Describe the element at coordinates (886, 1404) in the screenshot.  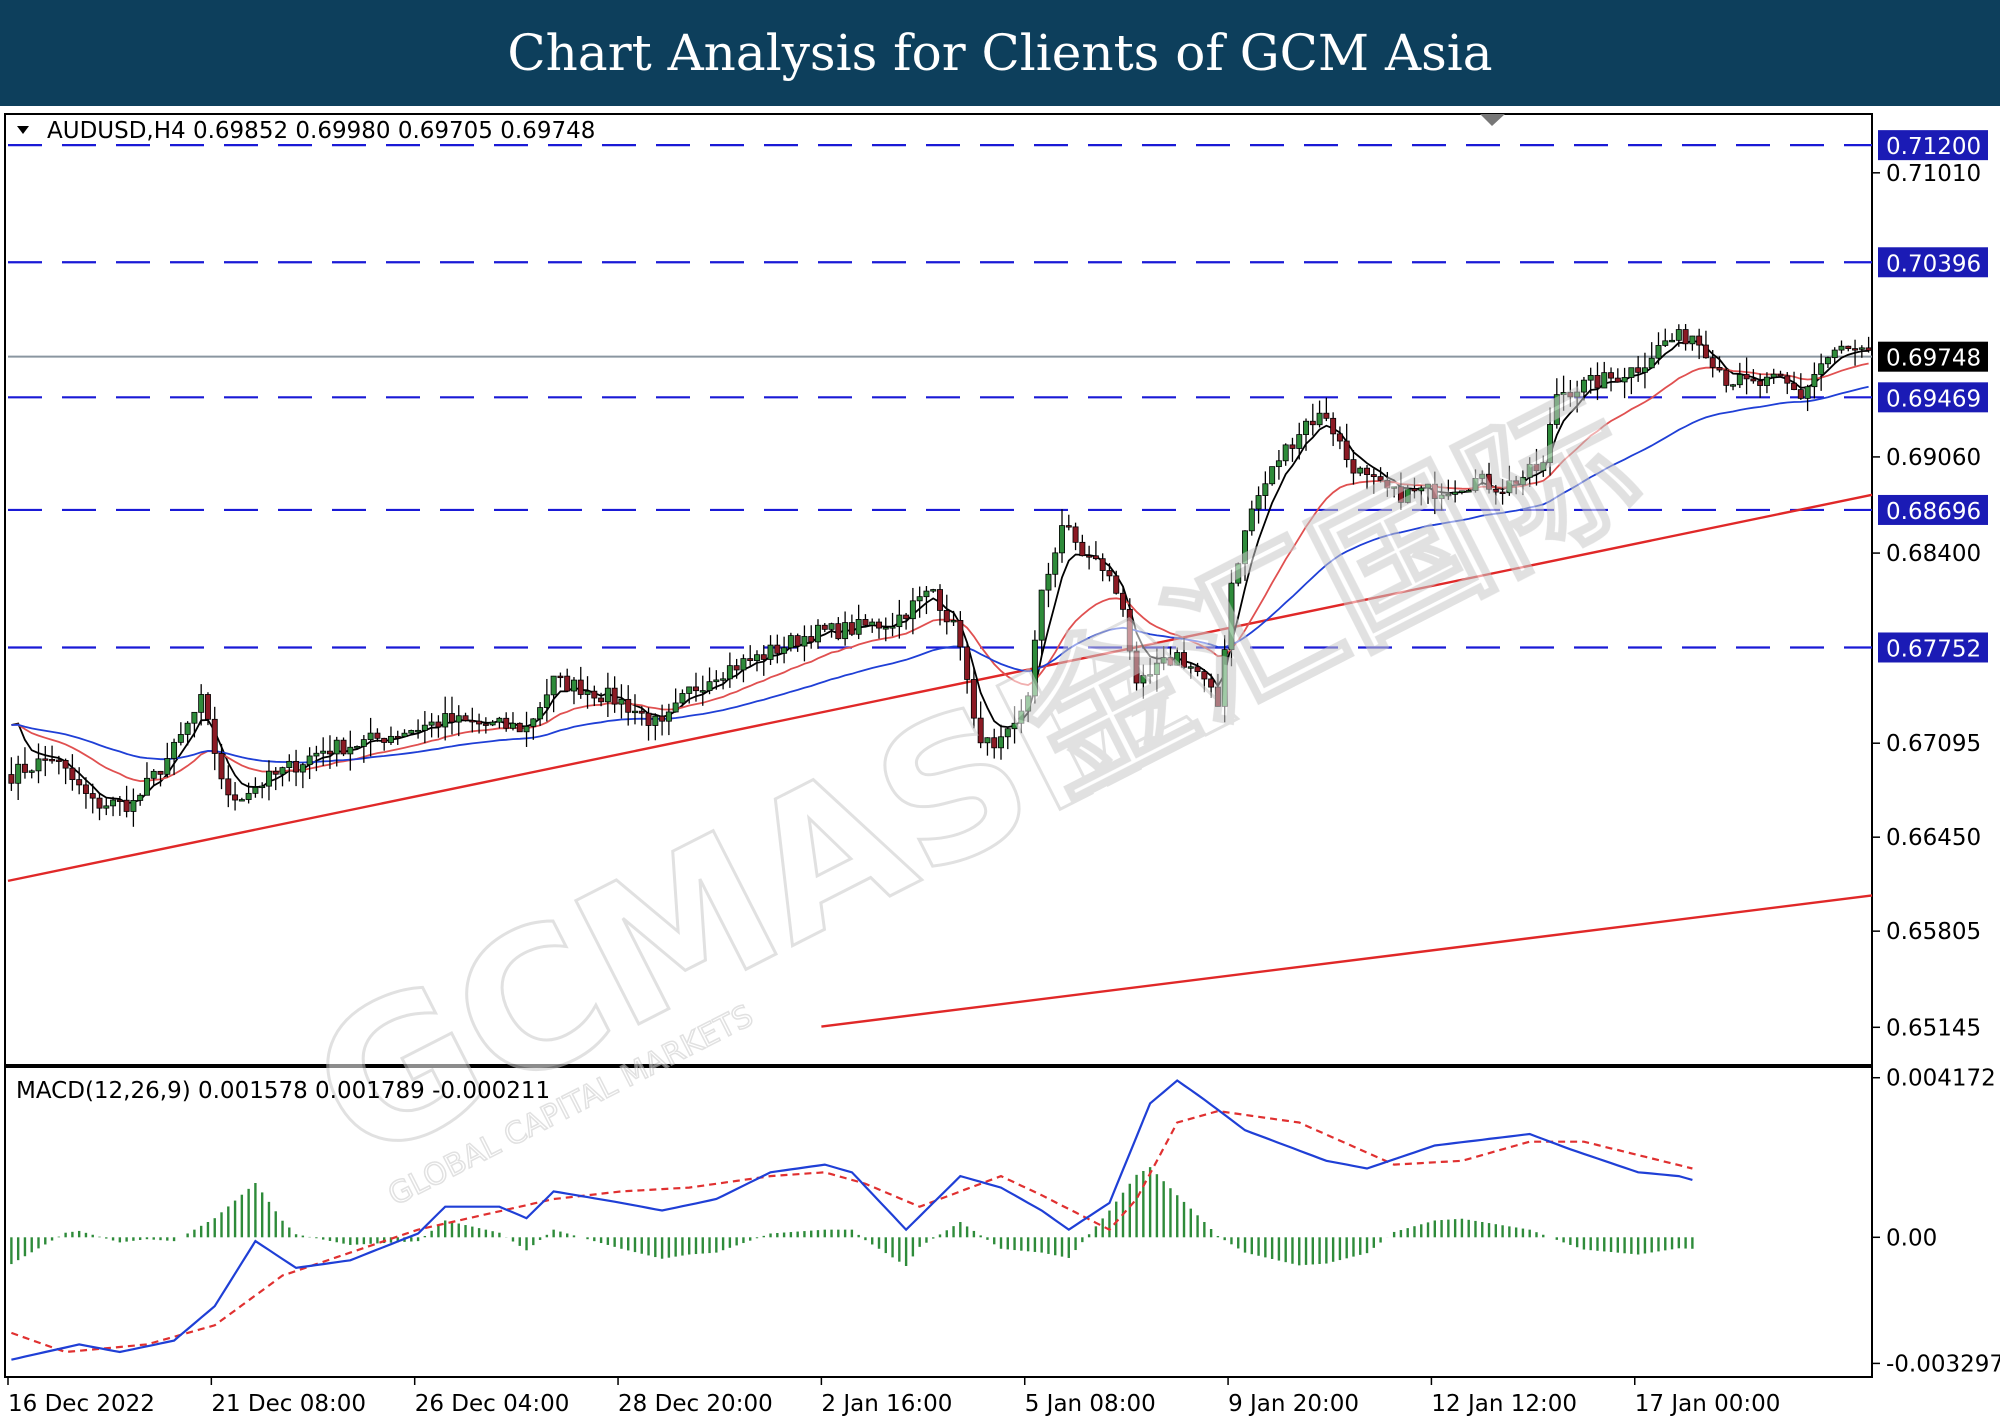
I see `x-tick-label: 2 Jan 16:00` at that location.